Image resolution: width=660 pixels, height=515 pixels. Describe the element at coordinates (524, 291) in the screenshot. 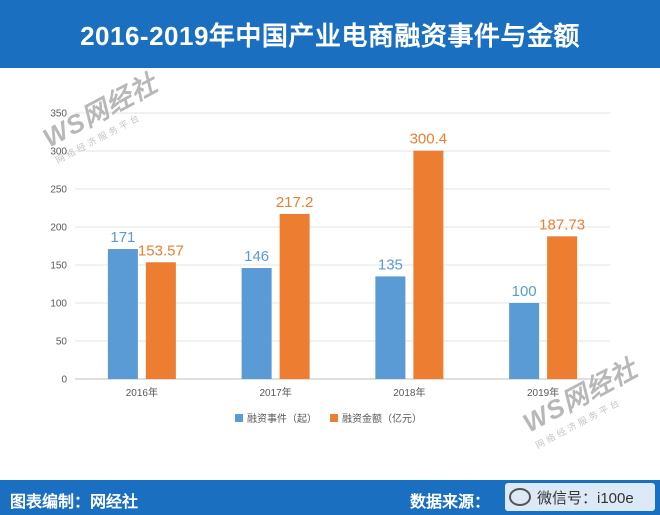

I see `data-label: 100` at that location.